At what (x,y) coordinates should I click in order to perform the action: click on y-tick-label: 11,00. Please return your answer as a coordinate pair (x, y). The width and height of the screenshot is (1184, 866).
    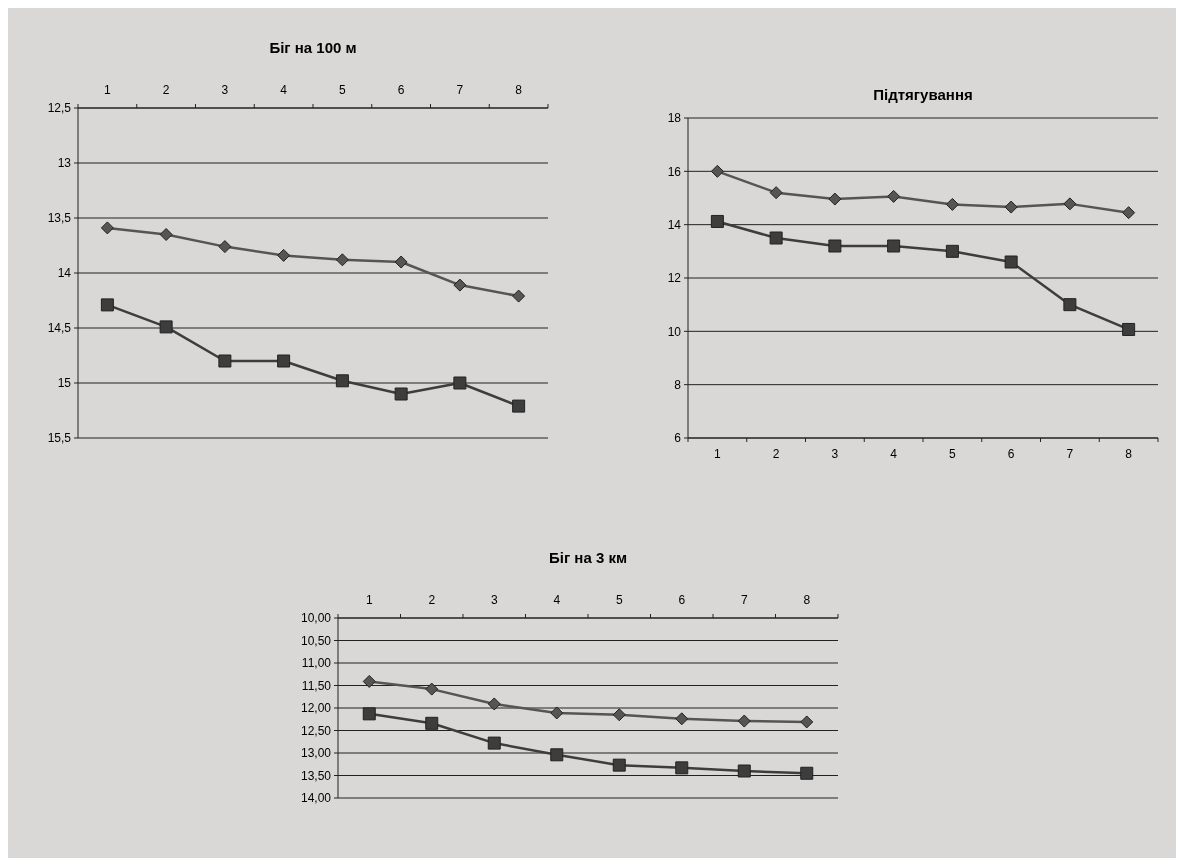
    Looking at the image, I should click on (316, 663).